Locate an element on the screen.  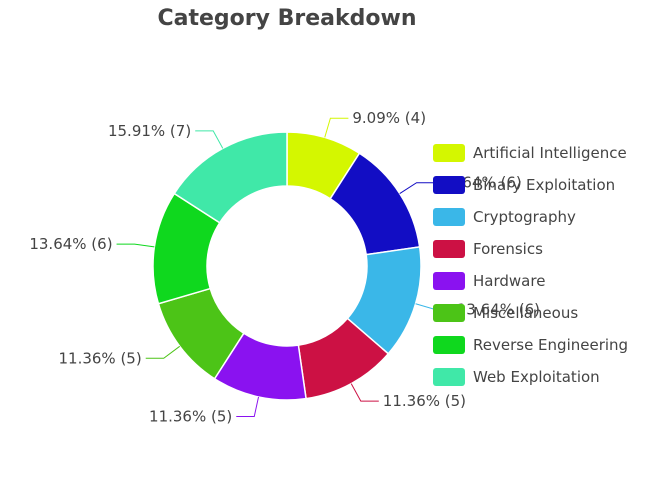
slice-leader-hardware is located at coordinates (248, 406).